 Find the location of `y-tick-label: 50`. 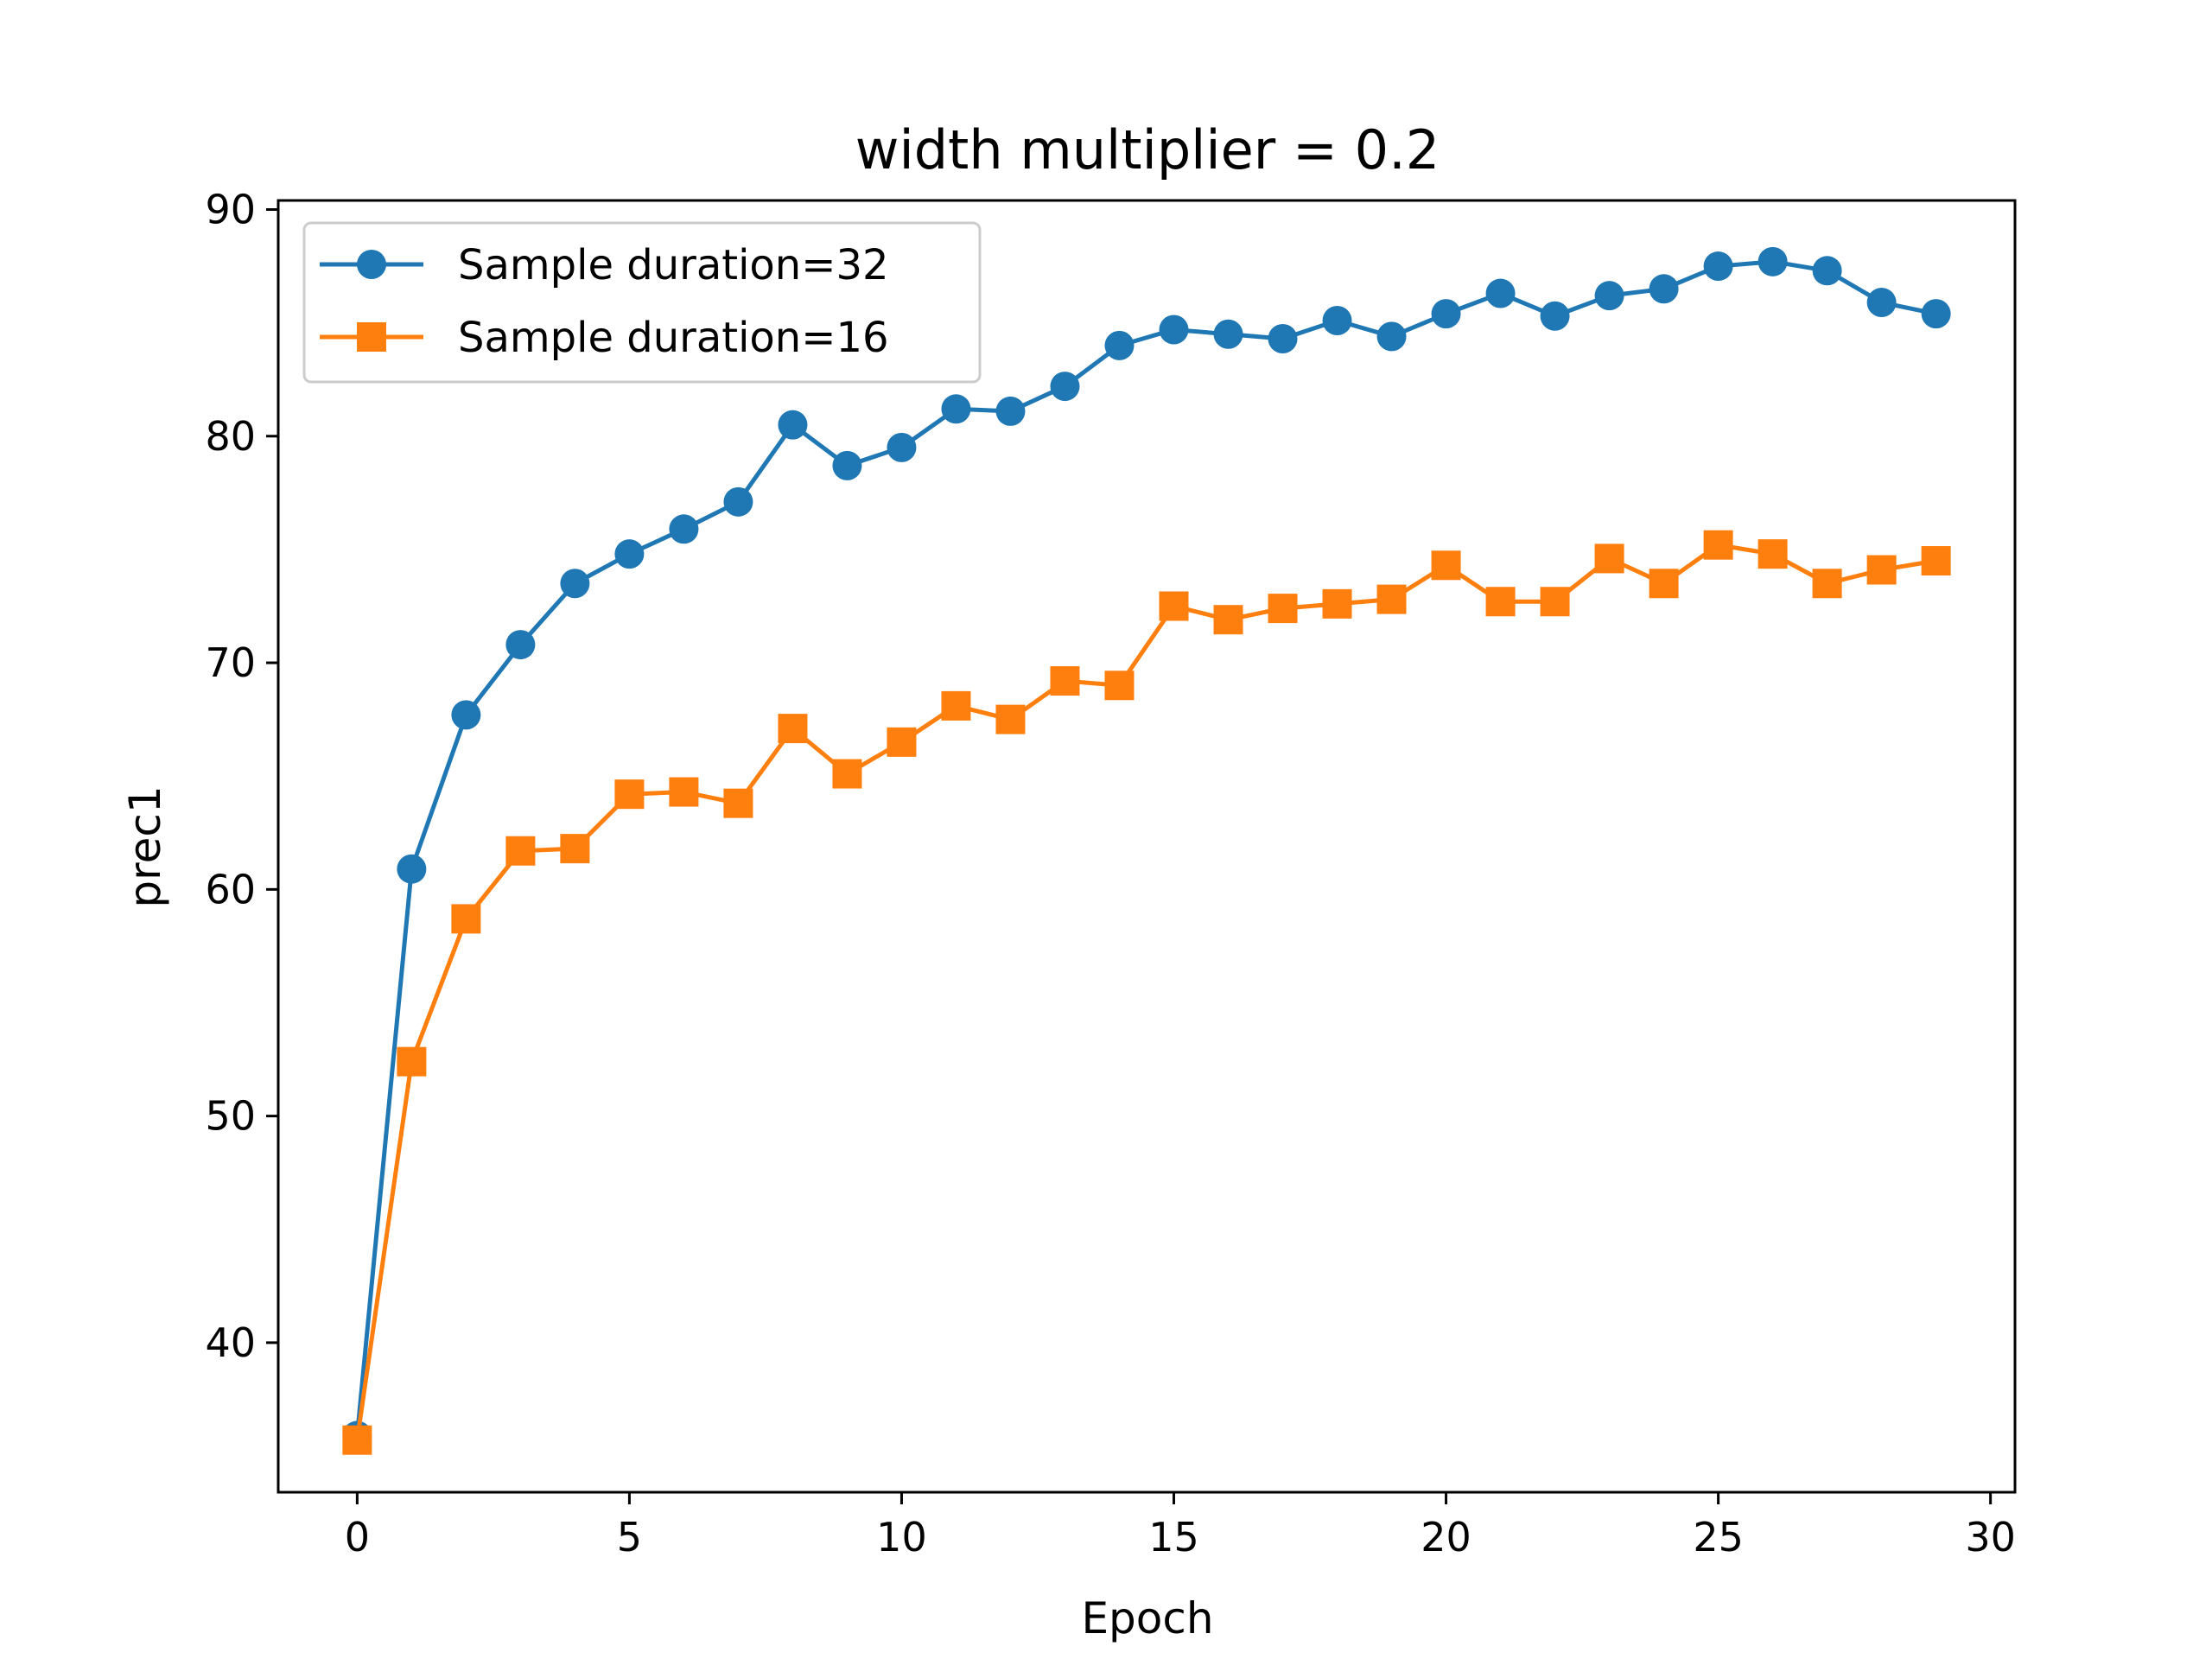

y-tick-label: 50 is located at coordinates (231, 1116).